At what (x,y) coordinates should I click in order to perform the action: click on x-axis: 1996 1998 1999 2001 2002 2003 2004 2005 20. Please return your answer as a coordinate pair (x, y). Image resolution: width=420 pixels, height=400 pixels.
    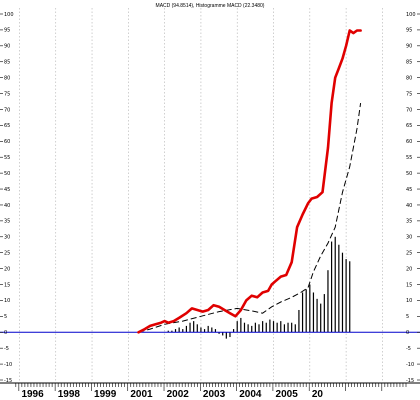
    Looking at the image, I should click on (210, 391).